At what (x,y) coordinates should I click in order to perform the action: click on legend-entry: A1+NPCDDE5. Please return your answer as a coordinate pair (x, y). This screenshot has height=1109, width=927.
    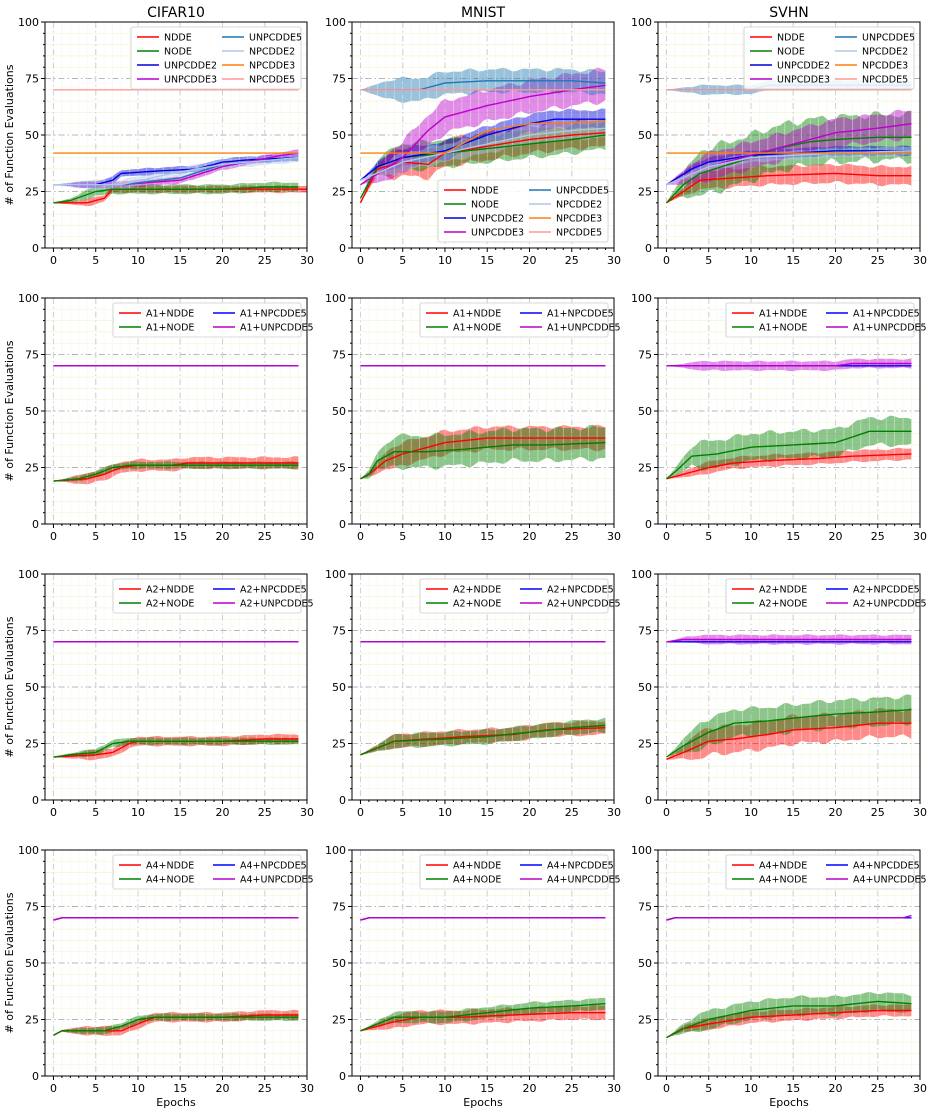
    Looking at the image, I should click on (273, 314).